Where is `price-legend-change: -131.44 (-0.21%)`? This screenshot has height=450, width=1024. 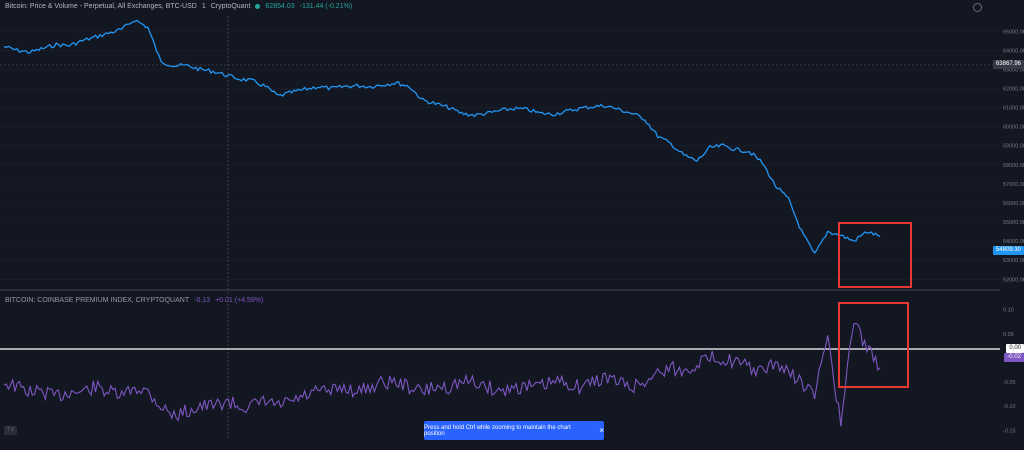 price-legend-change: -131.44 (-0.21%) is located at coordinates (326, 6).